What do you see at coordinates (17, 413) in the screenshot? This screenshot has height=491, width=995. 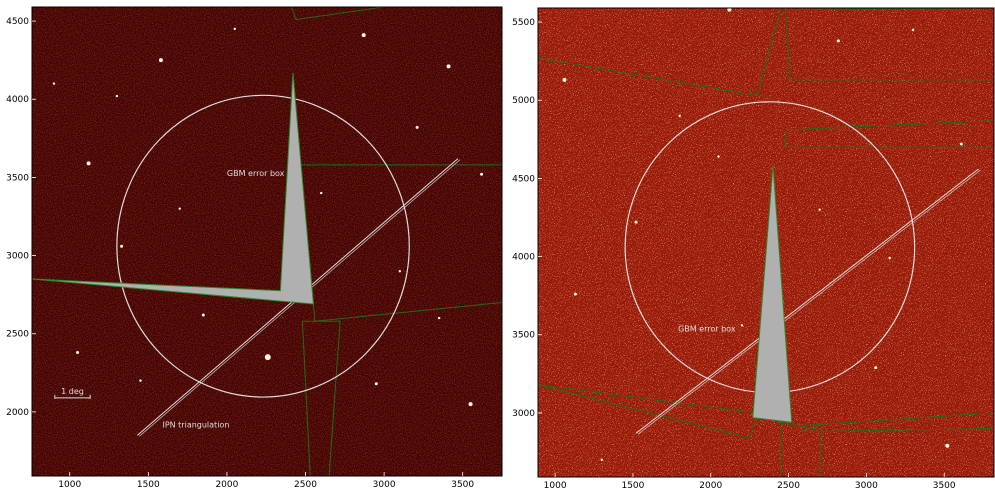 I see `y-tick-label: 2000` at bounding box center [17, 413].